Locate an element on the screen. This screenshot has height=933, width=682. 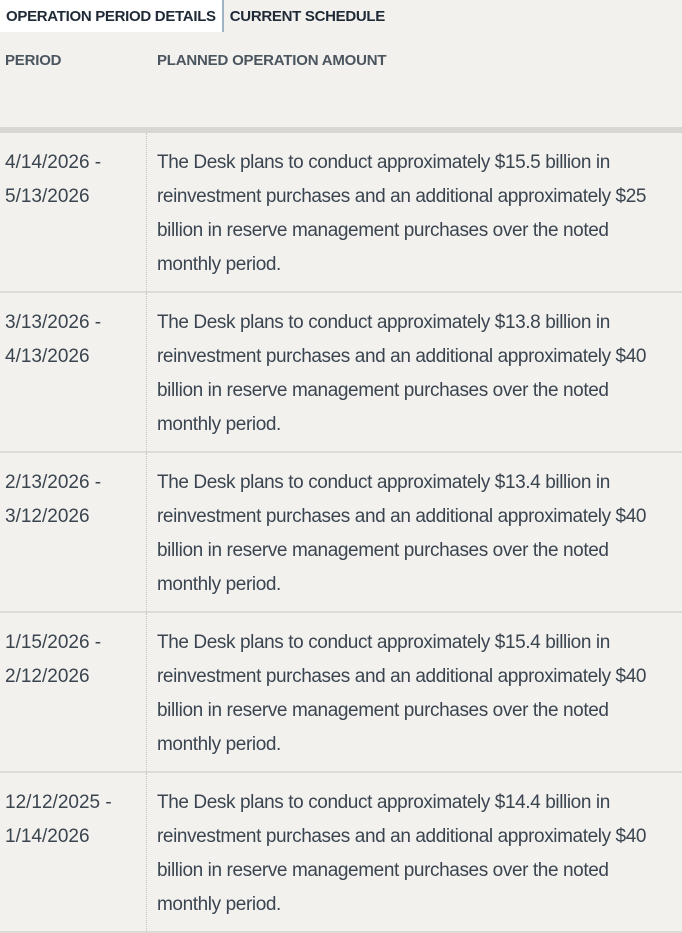
period-cell: 3/13/2026 - 4/13/2026 is located at coordinates (73, 372).